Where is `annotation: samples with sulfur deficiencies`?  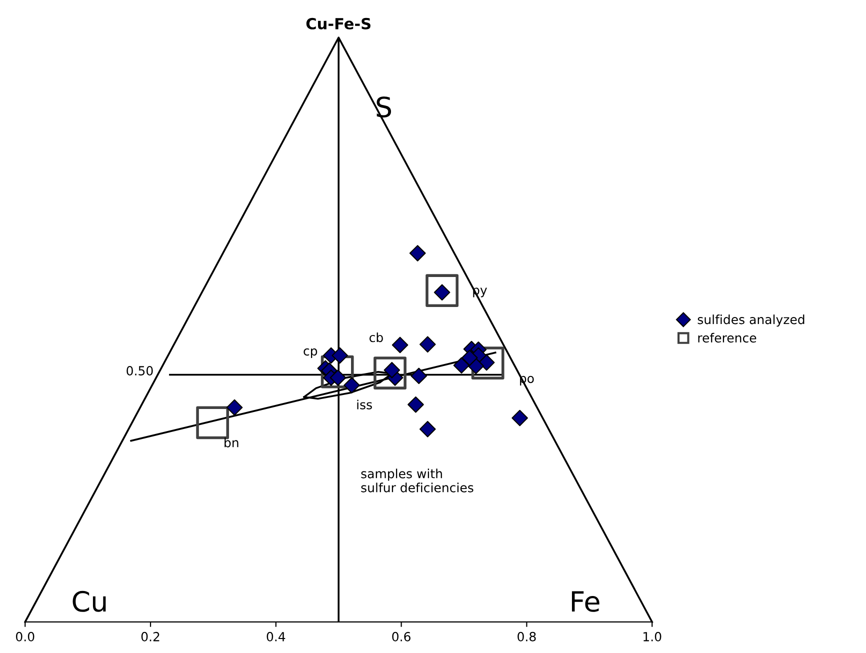 annotation: samples with sulfur deficiencies is located at coordinates (417, 480).